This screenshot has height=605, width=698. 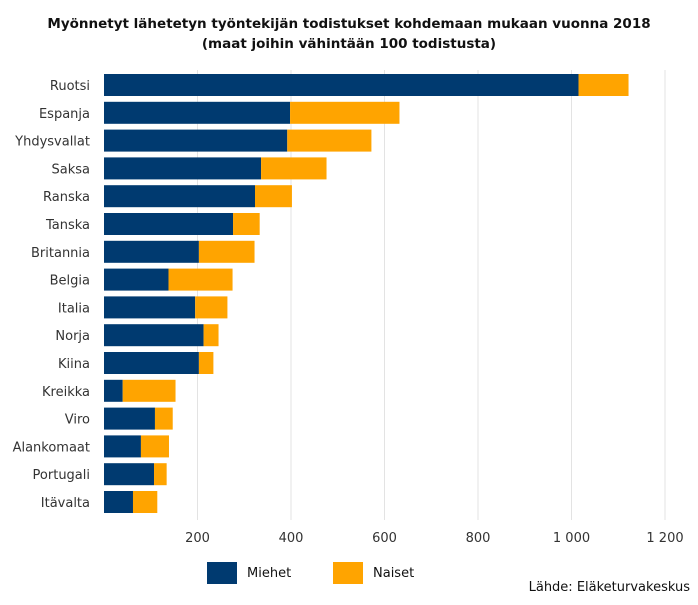 What do you see at coordinates (129, 418) in the screenshot?
I see `bar-viro-miehet` at bounding box center [129, 418].